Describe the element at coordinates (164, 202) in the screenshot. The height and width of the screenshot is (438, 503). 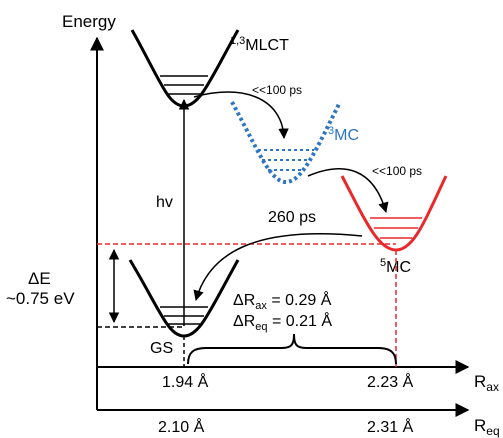
I see `hv-label: hv` at that location.